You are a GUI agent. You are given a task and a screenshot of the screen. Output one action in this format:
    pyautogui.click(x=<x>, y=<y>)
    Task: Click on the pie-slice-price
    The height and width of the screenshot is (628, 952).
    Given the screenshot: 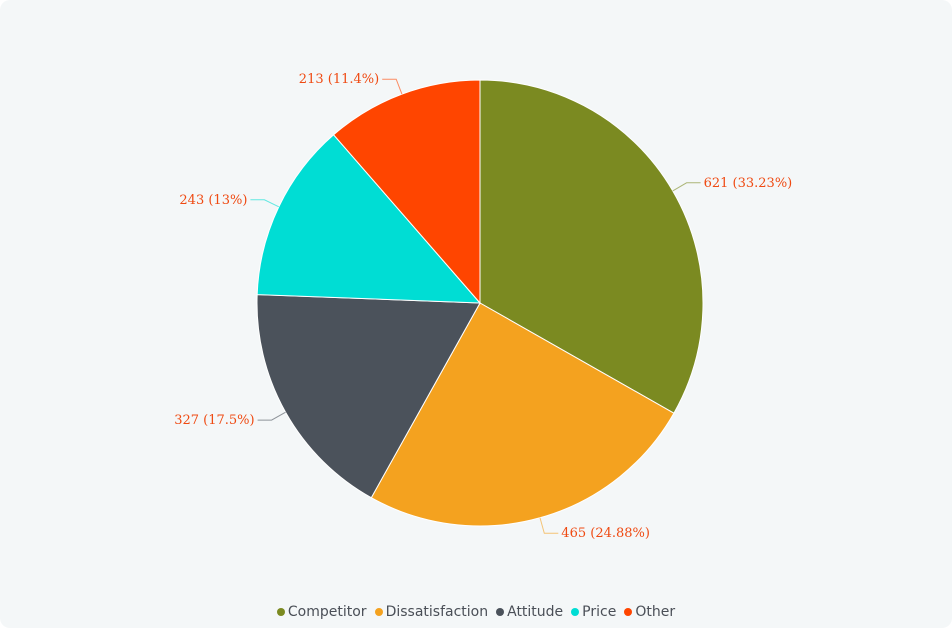 What is the action you would take?
    pyautogui.click(x=369, y=219)
    